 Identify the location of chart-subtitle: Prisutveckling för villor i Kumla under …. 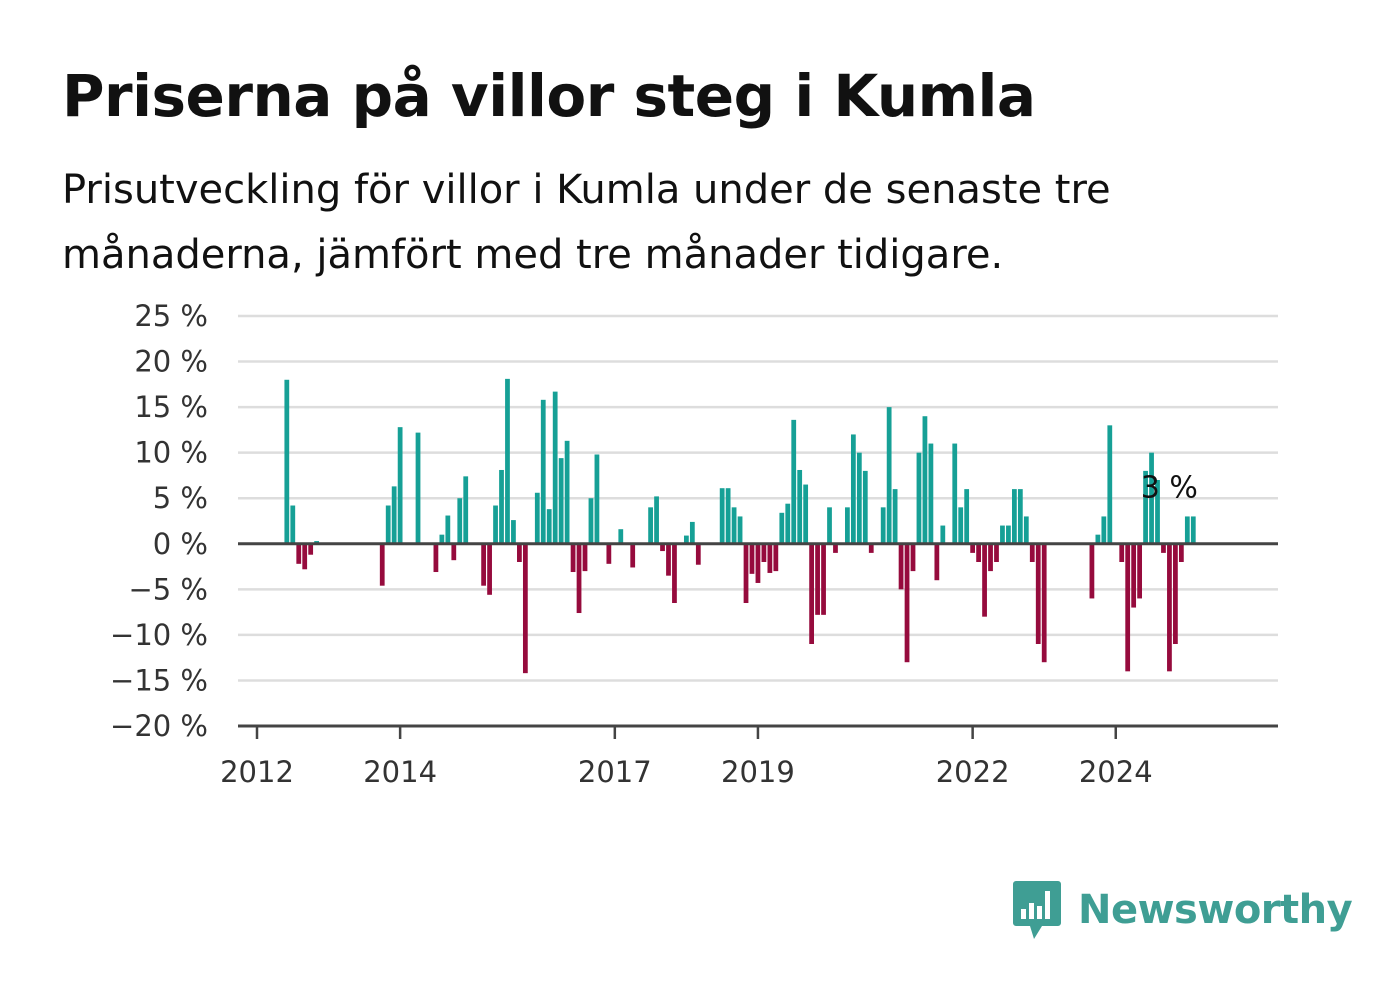
(586, 222).